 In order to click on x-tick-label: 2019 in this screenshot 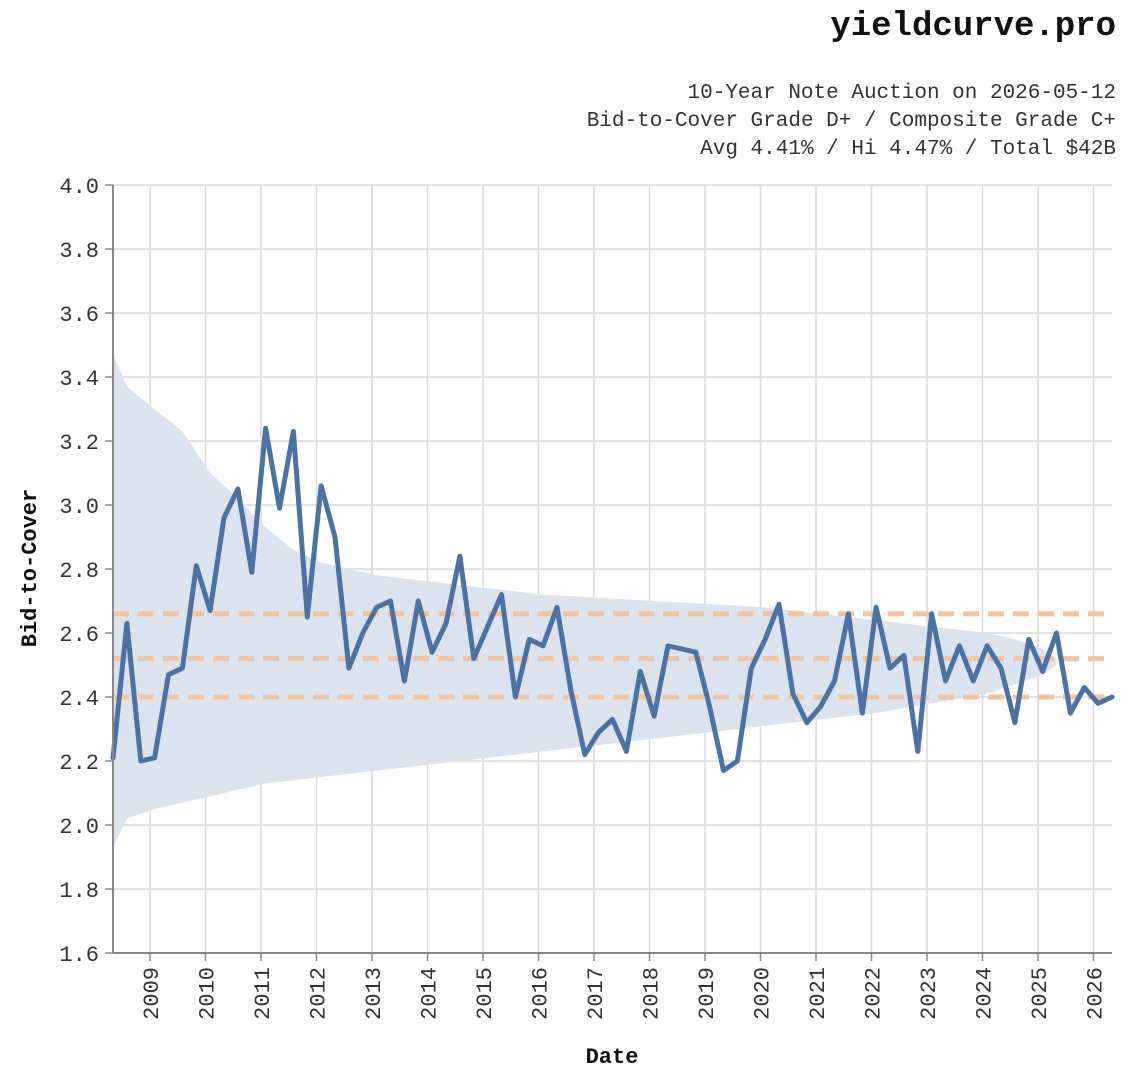, I will do `click(707, 993)`.